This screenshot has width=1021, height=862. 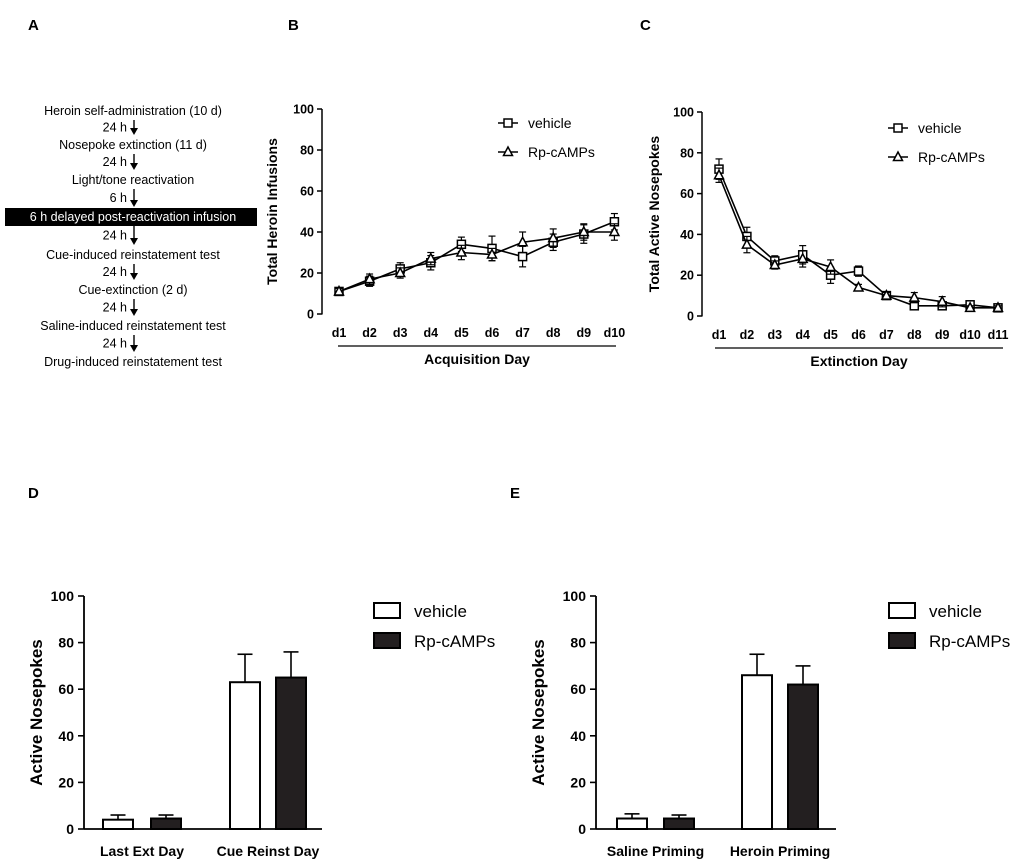 What do you see at coordinates (719, 335) in the screenshot?
I see `x-tick-label: d1` at bounding box center [719, 335].